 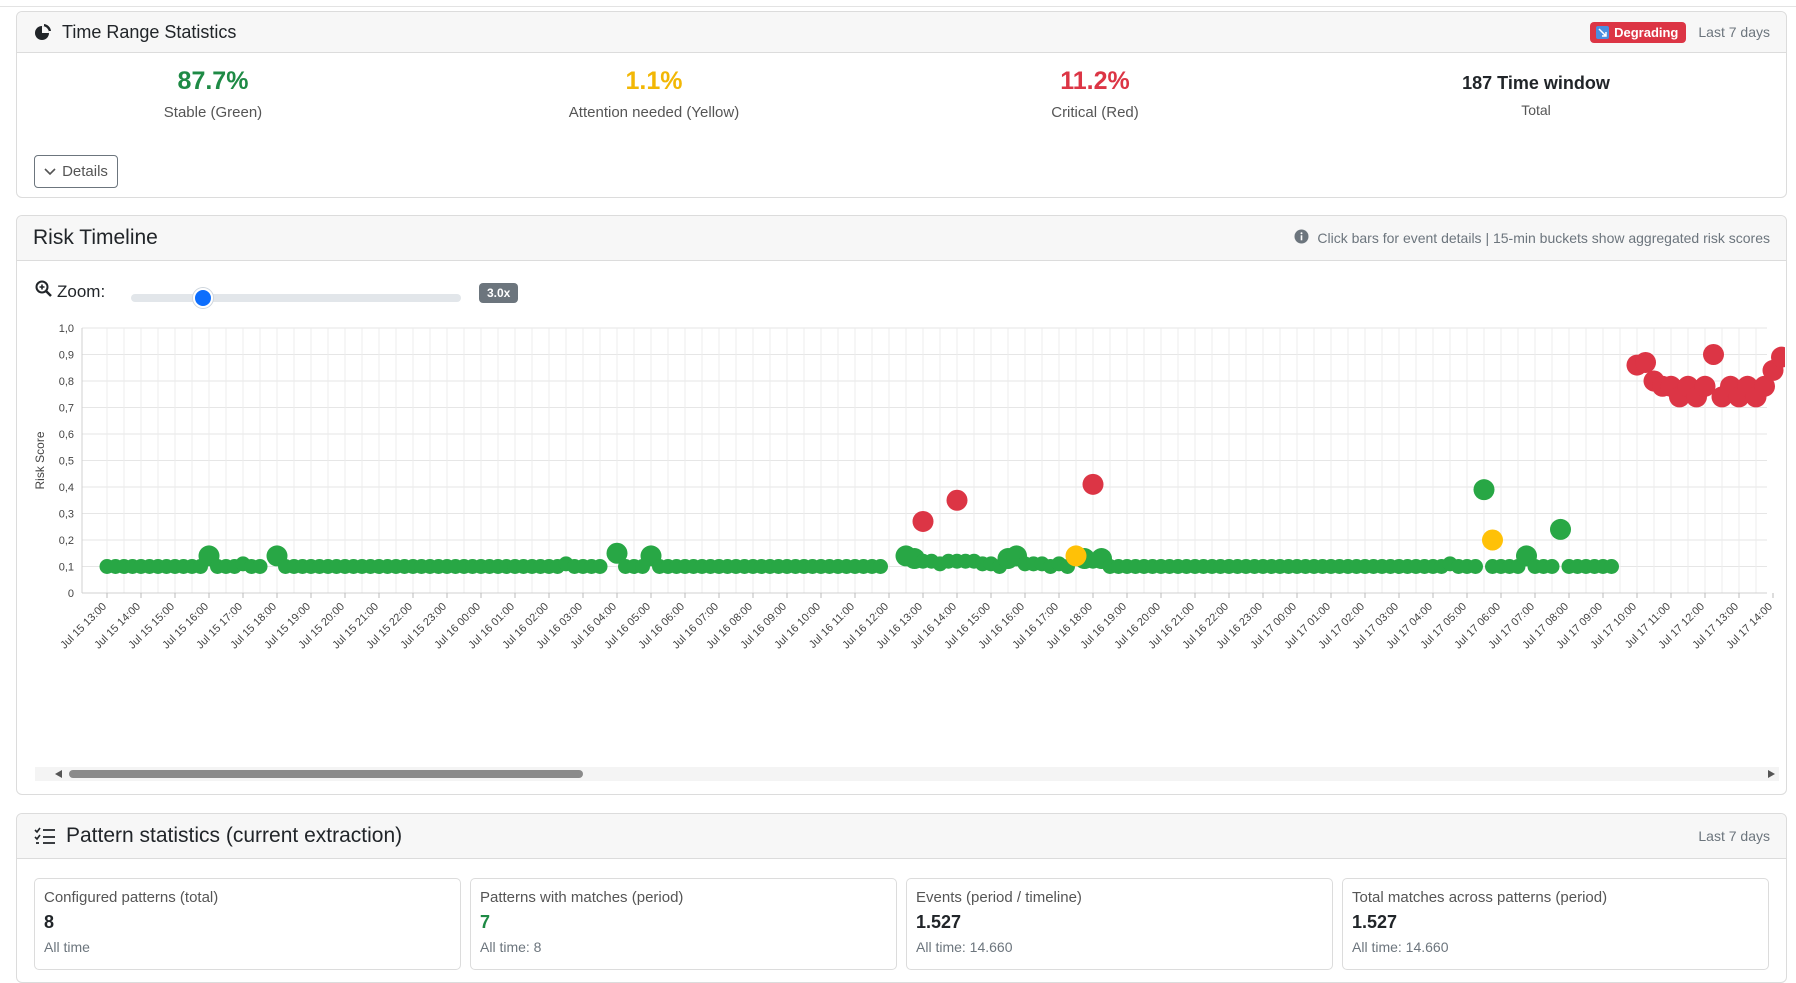 What do you see at coordinates (1095, 81) in the screenshot?
I see `stat-critical-value: 11.2%` at bounding box center [1095, 81].